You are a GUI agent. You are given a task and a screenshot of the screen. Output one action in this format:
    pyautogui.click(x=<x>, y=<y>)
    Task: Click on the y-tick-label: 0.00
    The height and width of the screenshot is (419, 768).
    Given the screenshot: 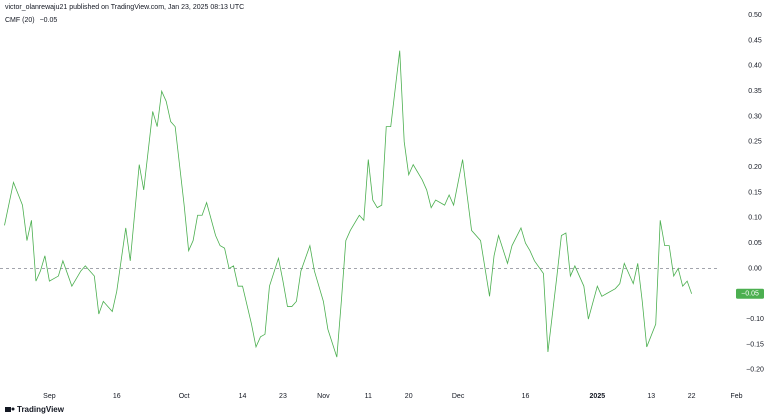 What is the action you would take?
    pyautogui.click(x=755, y=268)
    